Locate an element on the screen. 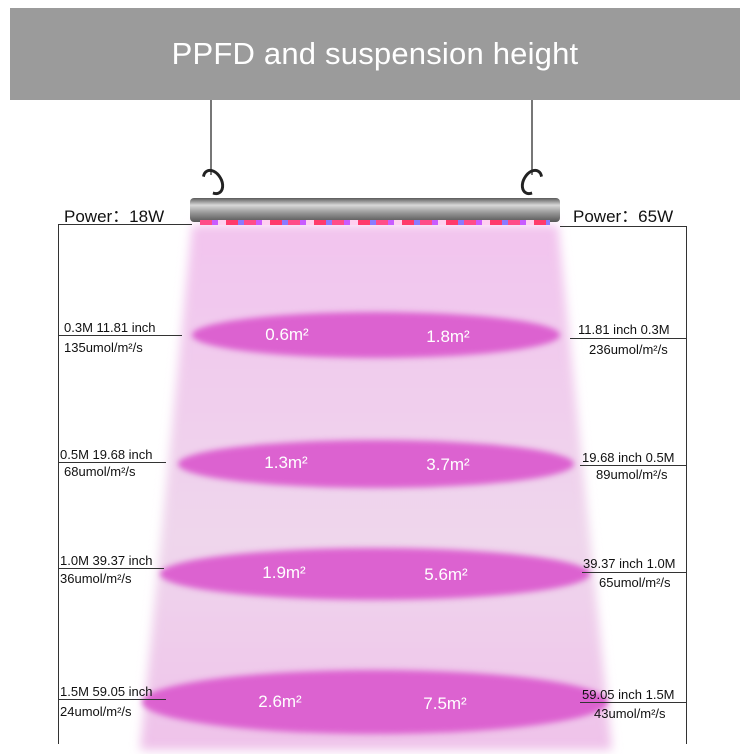  ppfd-label-left: 36umol/m²/s is located at coordinates (96, 578).